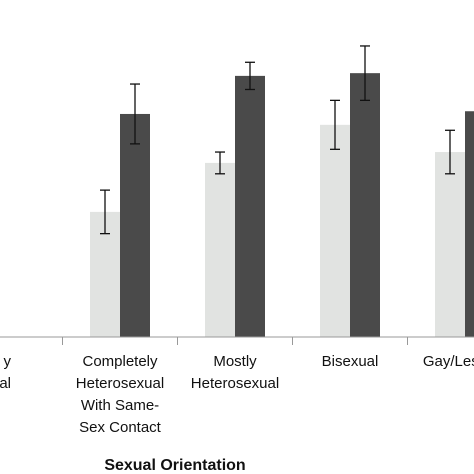 Image resolution: width=474 pixels, height=474 pixels. Describe the element at coordinates (174, 465) in the screenshot. I see `x-axis-title: Sexual Orientation` at that location.